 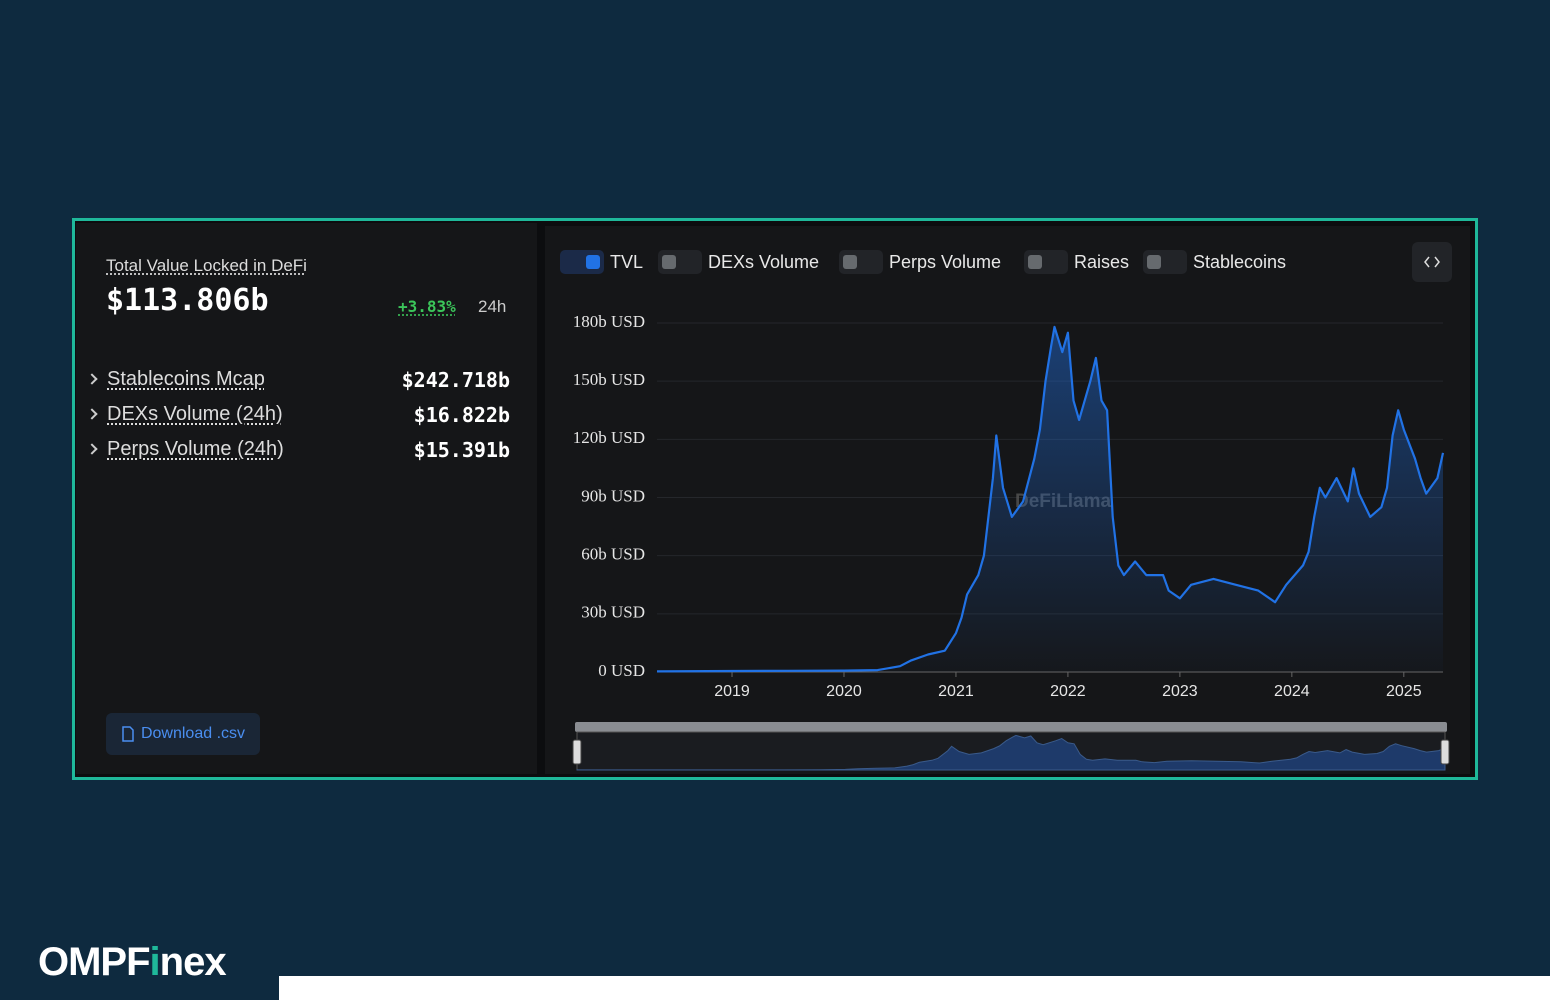 I want to click on brand-part: i, so click(x=155, y=962).